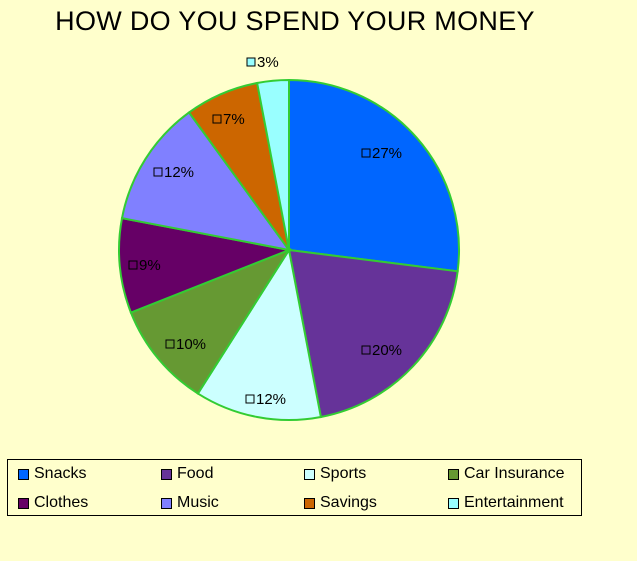 This screenshot has width=637, height=561. I want to click on legend-label: Entertainment, so click(514, 502).